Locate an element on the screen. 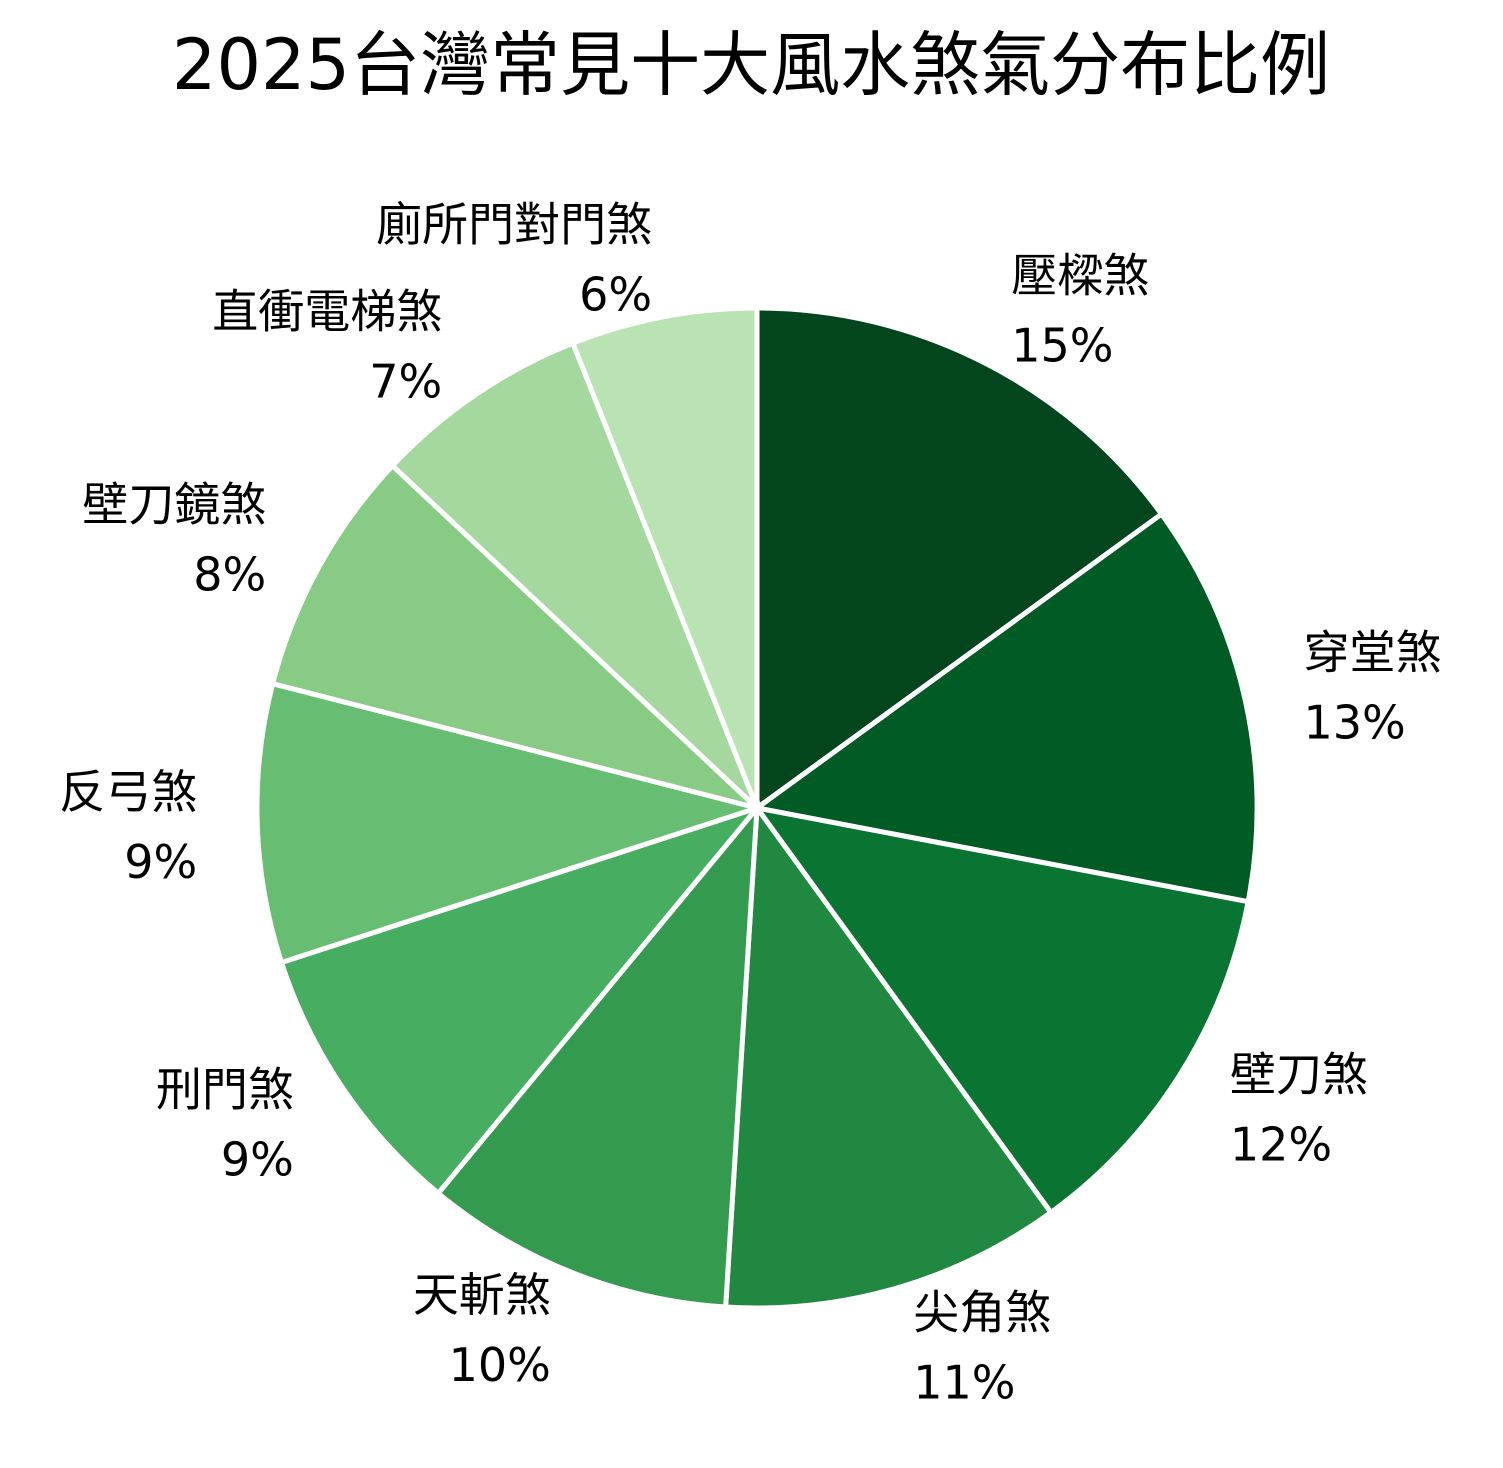 Image resolution: width=1503 pixels, height=1468 pixels. slice-label: 壁刀煞 is located at coordinates (1299, 1075).